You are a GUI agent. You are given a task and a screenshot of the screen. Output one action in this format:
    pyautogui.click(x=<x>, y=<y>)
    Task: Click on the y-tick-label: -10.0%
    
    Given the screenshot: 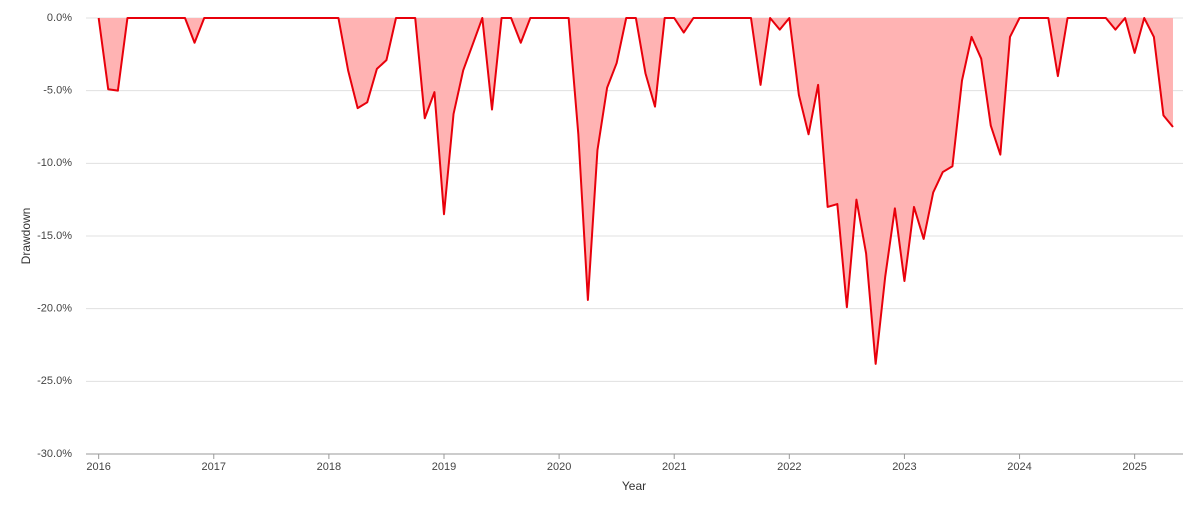 What is the action you would take?
    pyautogui.click(x=54, y=163)
    